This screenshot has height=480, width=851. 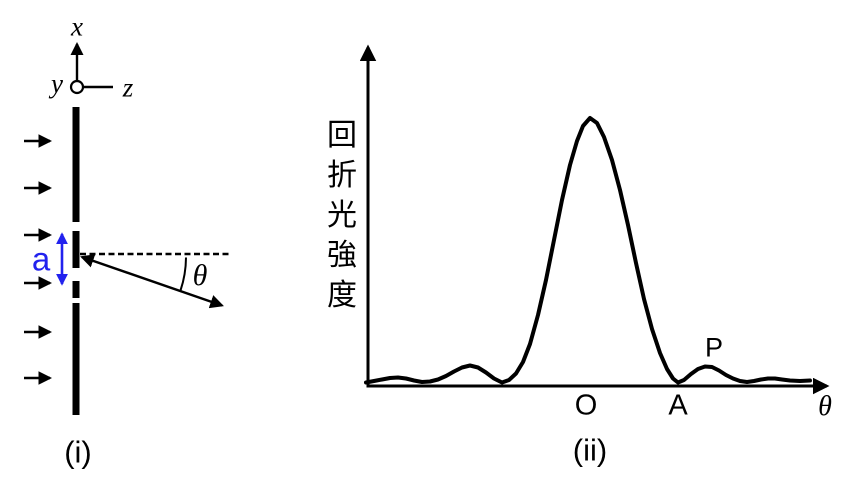 I want to click on y-axis-char: 光, so click(x=342, y=215).